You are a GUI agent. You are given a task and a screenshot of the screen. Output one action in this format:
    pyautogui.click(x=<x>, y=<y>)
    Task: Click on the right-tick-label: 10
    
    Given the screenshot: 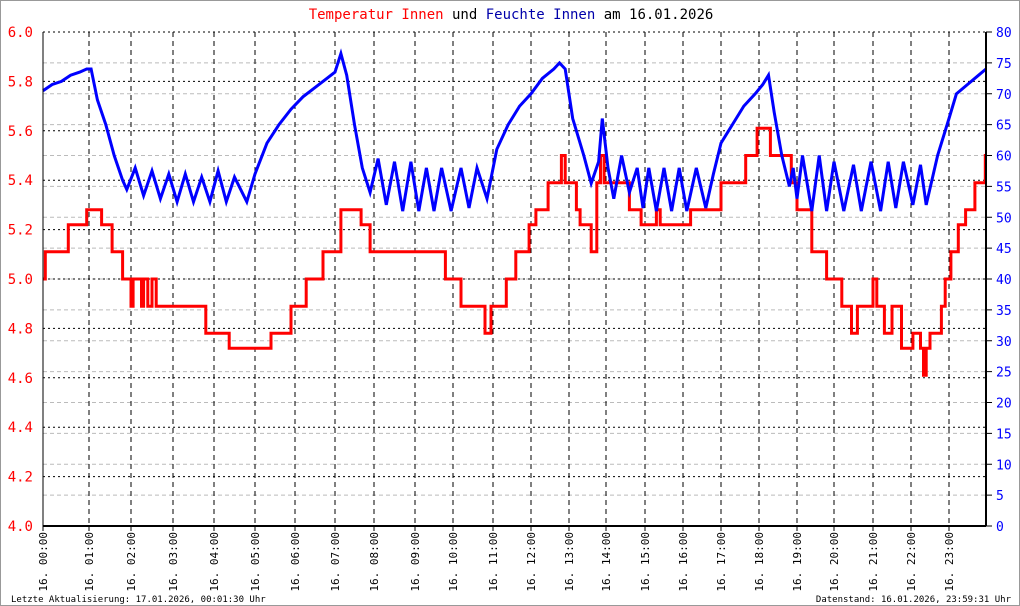 What is the action you would take?
    pyautogui.click(x=1004, y=465)
    